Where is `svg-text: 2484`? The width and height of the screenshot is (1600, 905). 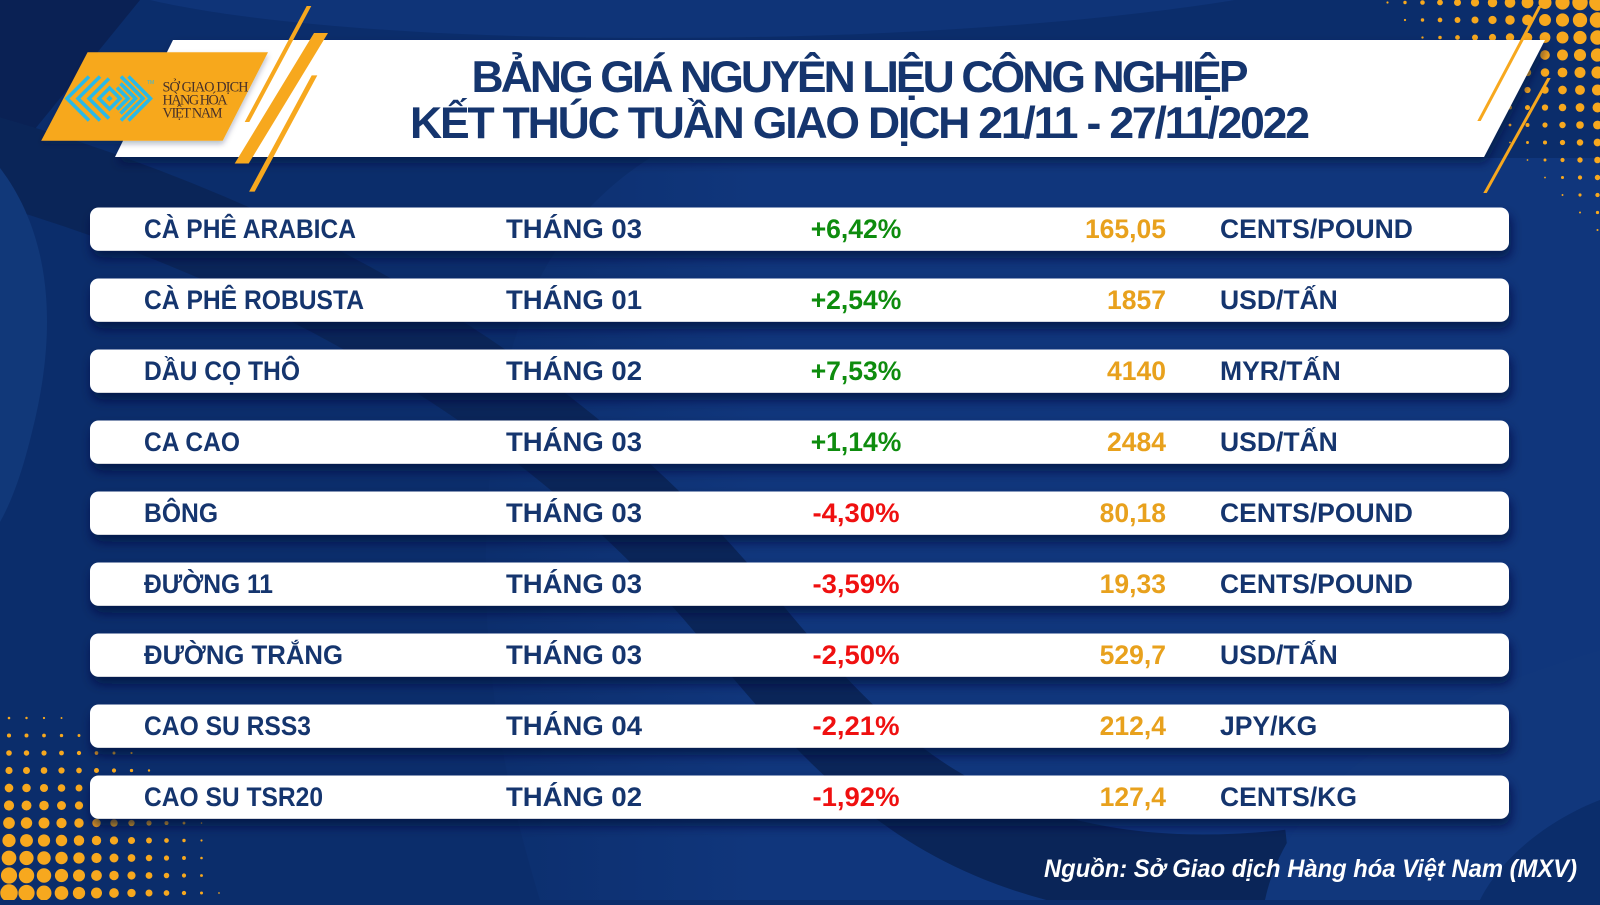 svg-text: 2484 is located at coordinates (1136, 442).